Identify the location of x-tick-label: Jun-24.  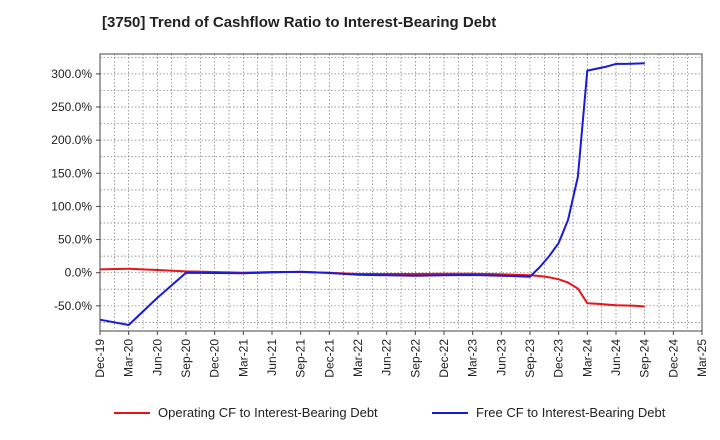
(616, 357).